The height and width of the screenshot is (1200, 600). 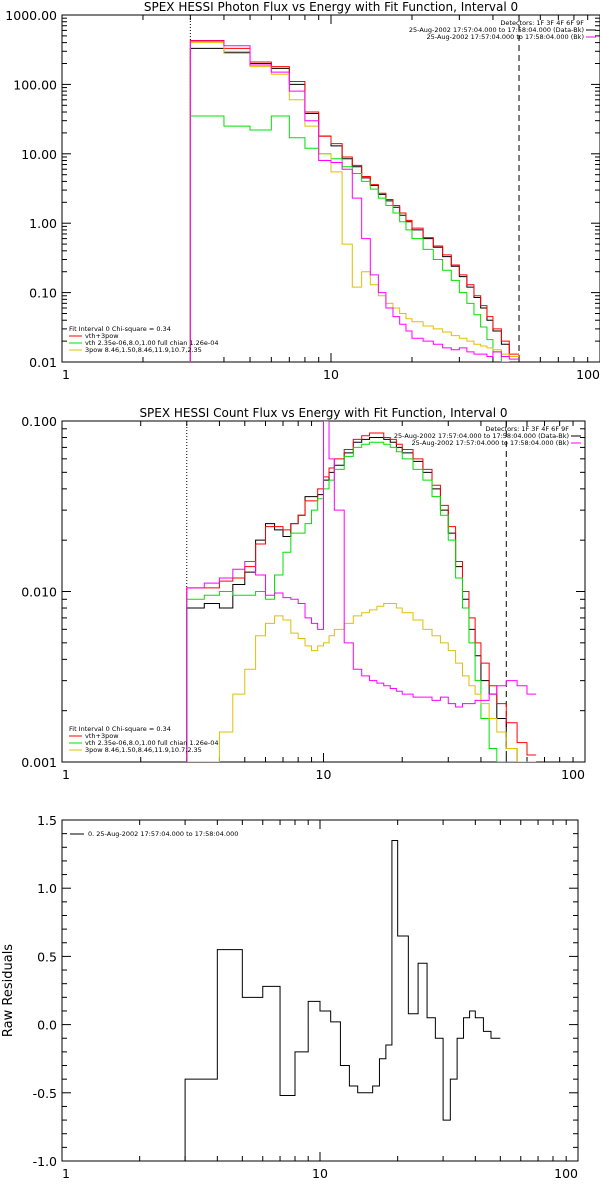 I want to click on count-ytick-label: 0.100, so click(x=39, y=421).